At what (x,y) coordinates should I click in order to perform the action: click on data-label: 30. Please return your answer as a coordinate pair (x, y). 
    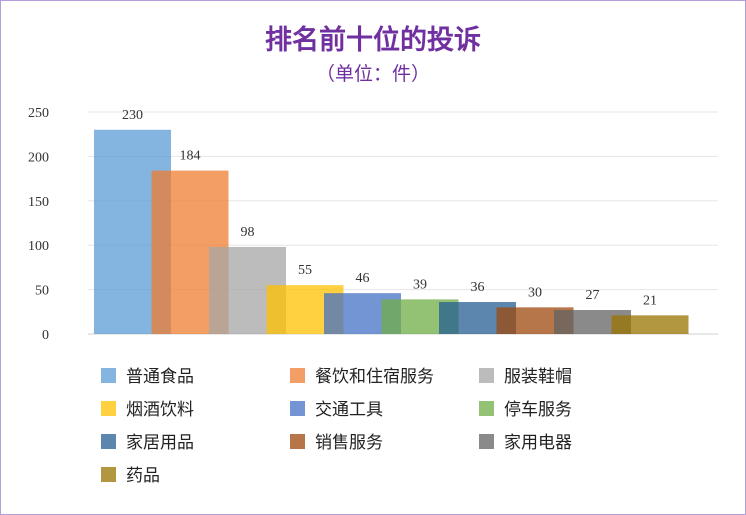
    Looking at the image, I should click on (535, 292).